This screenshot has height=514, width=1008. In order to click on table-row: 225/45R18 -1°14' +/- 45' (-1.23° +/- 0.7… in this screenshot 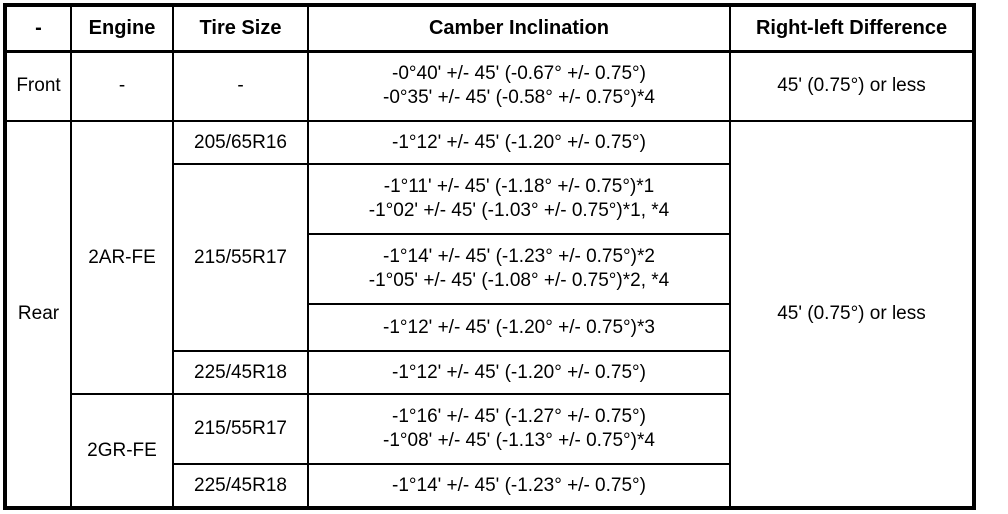, I will do `click(489, 486)`.